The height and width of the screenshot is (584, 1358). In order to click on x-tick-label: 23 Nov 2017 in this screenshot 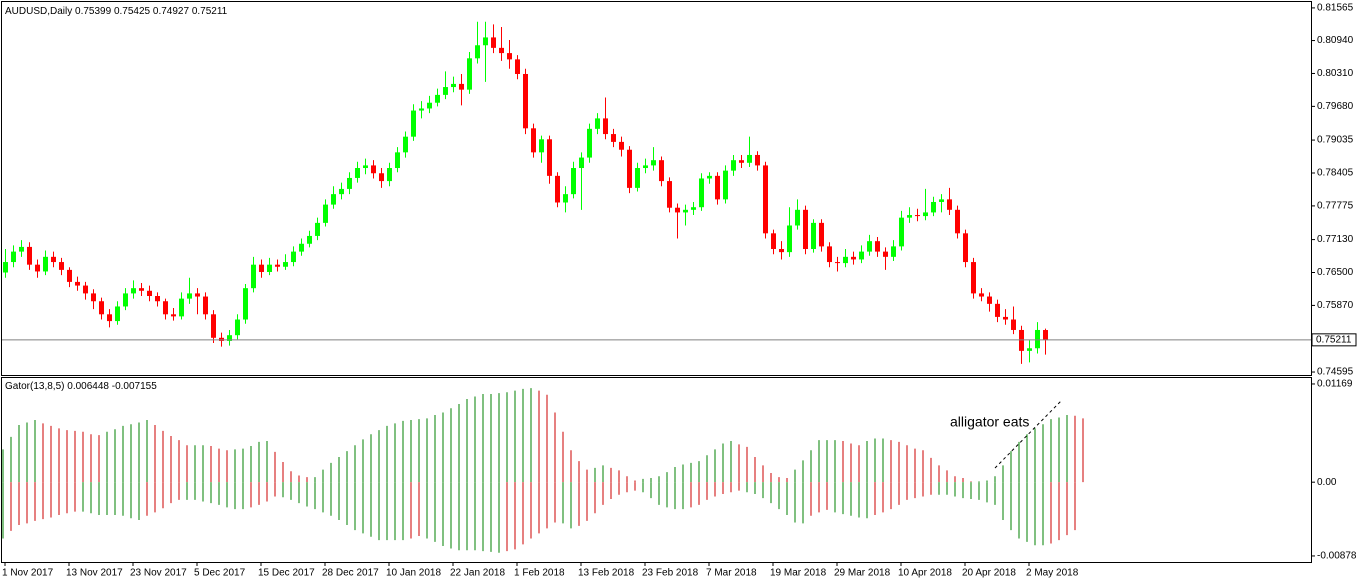, I will do `click(158, 573)`.